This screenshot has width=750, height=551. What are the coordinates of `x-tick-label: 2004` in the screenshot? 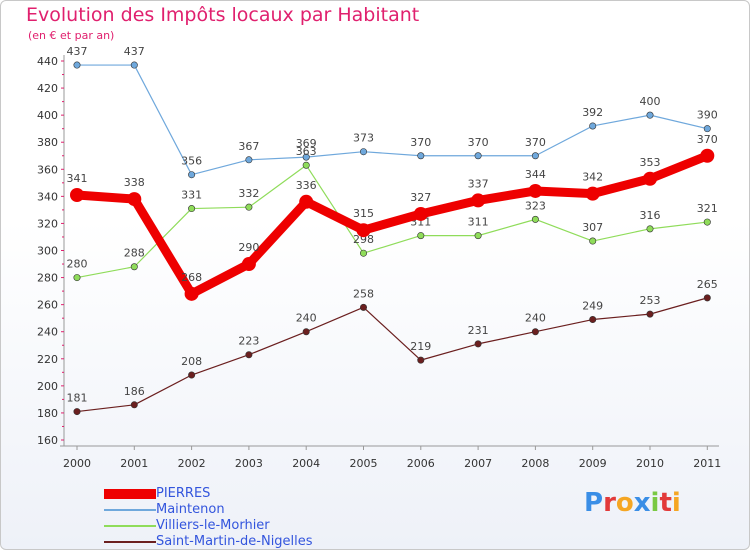 It's located at (306, 463).